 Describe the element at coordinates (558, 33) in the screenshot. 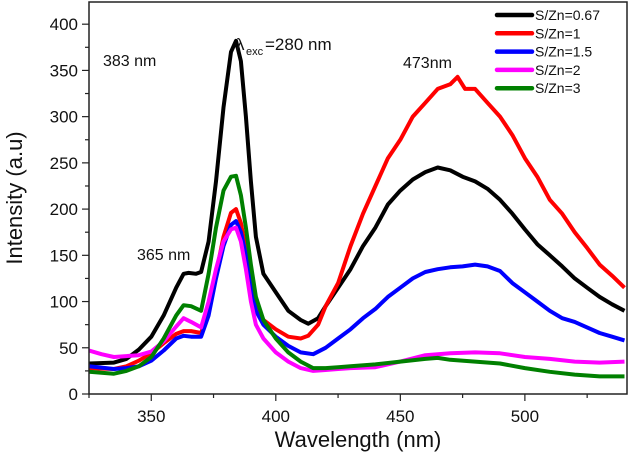

I see `legend-label: S/Zn=1` at that location.